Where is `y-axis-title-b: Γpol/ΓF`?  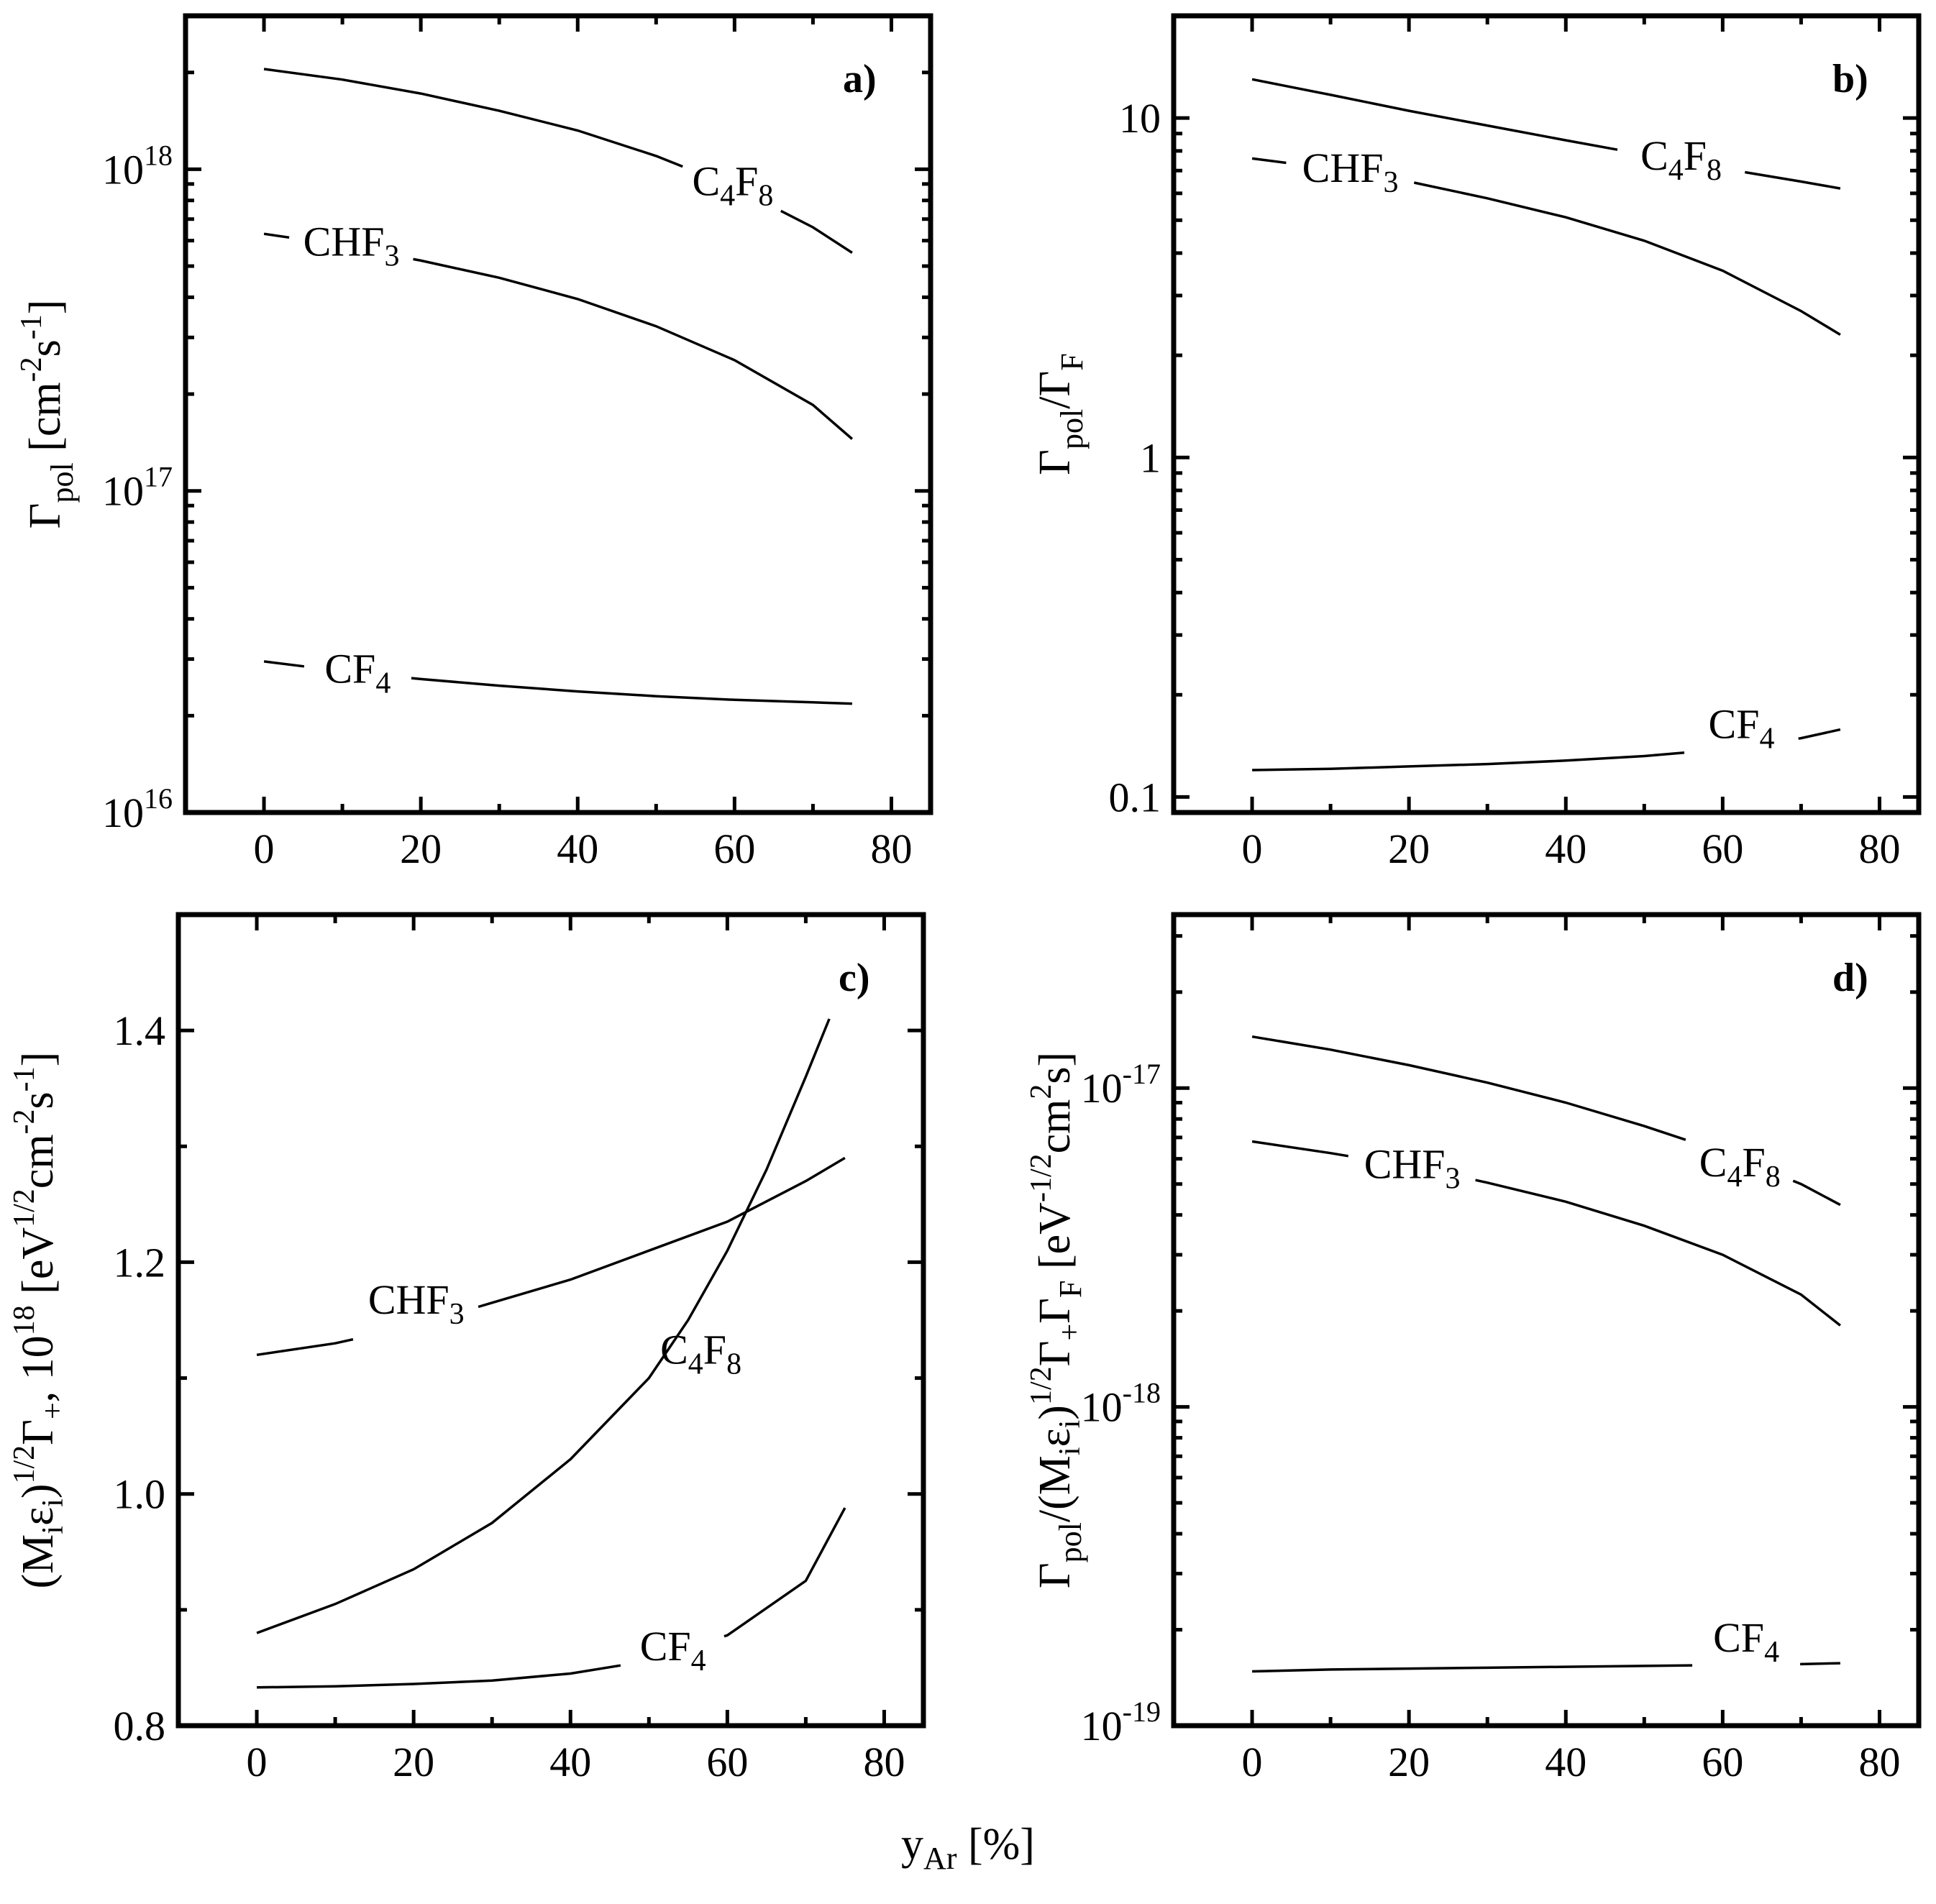 y-axis-title-b: Γpol/ΓF is located at coordinates (1060, 414).